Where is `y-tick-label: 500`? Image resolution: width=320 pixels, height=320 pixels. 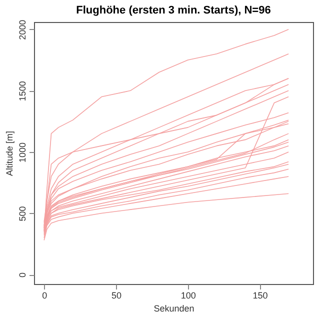
y-tick-label: 500 is located at coordinates (23, 214).